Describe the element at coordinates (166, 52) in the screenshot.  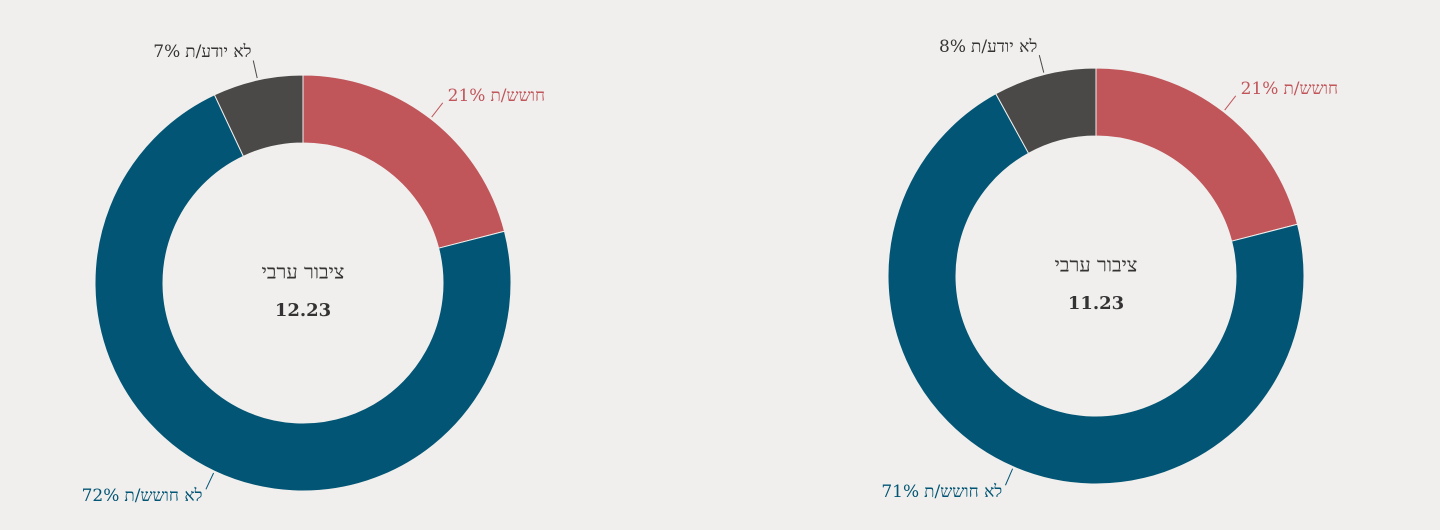
I see `value-label: 7%` at that location.